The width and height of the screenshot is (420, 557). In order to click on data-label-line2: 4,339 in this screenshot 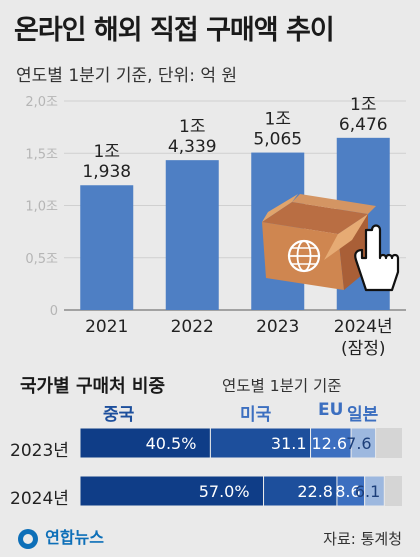, I will do `click(192, 147)`.